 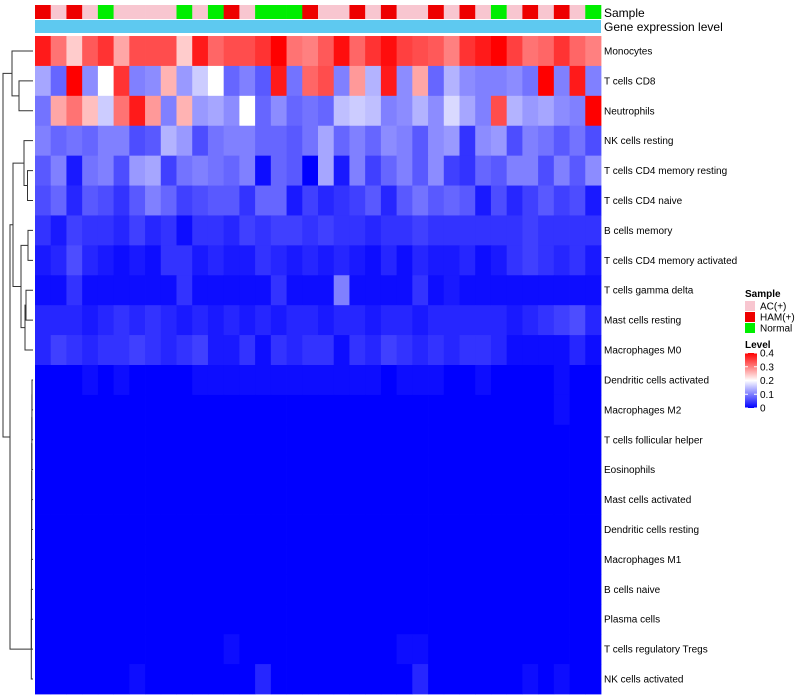 What do you see at coordinates (777, 318) in the screenshot?
I see `legend-sample-label: HAM(+)` at bounding box center [777, 318].